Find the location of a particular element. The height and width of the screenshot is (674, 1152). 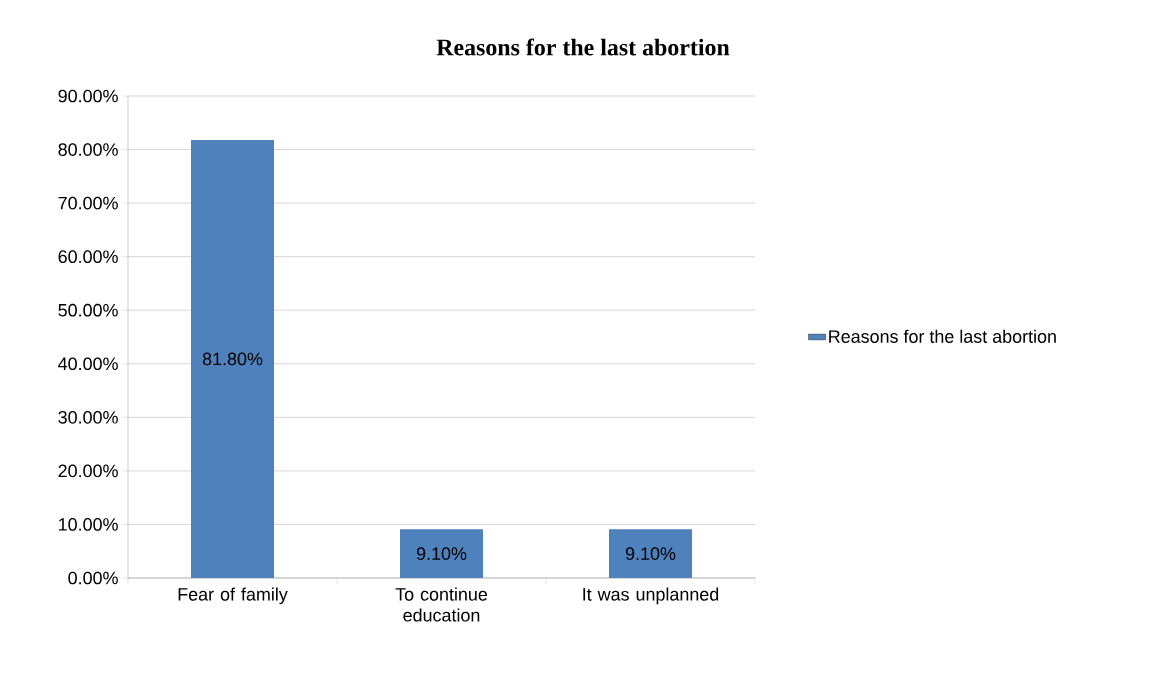

y-tick-label: 90.00% is located at coordinates (88, 96).